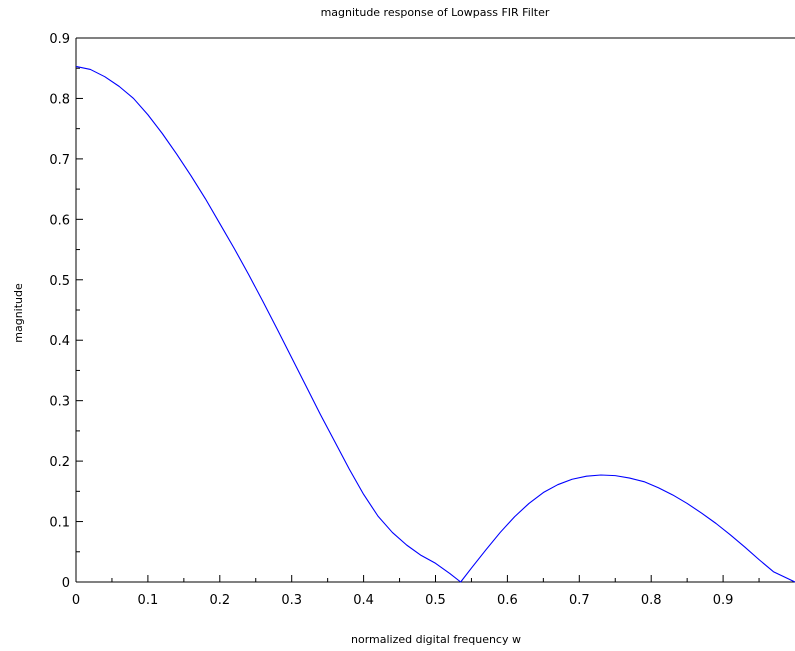  I want to click on x-tick-label: 0, so click(76, 600).